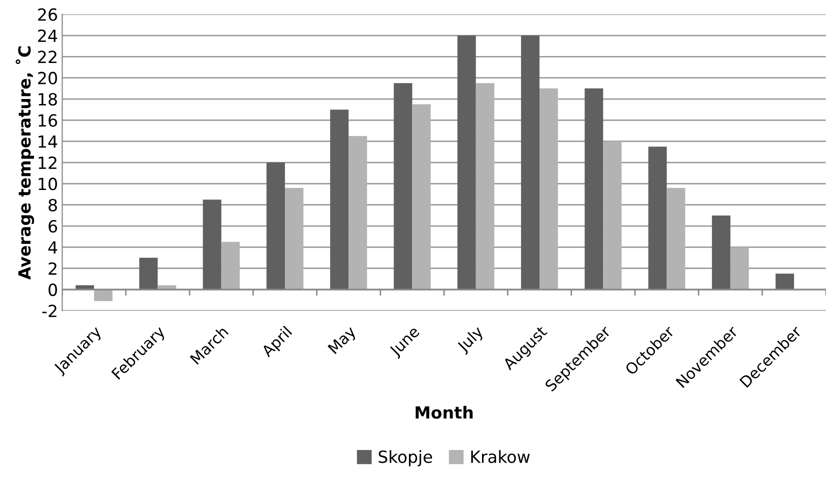 The width and height of the screenshot is (830, 478). I want to click on y-tick-label: 6, so click(53, 226).